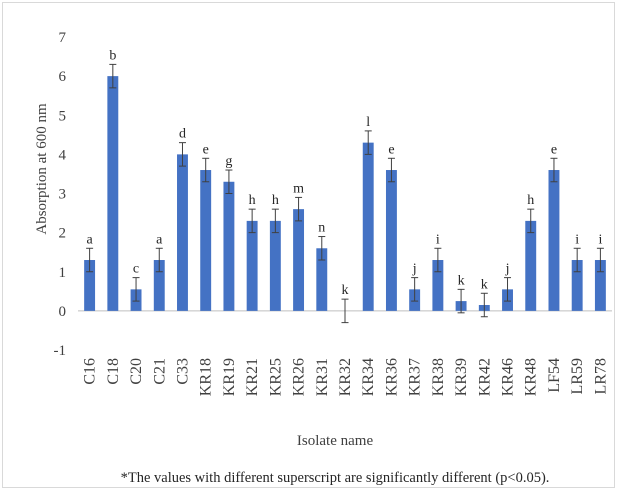  Describe the element at coordinates (461, 377) in the screenshot. I see `x-tick-label: KR39` at that location.